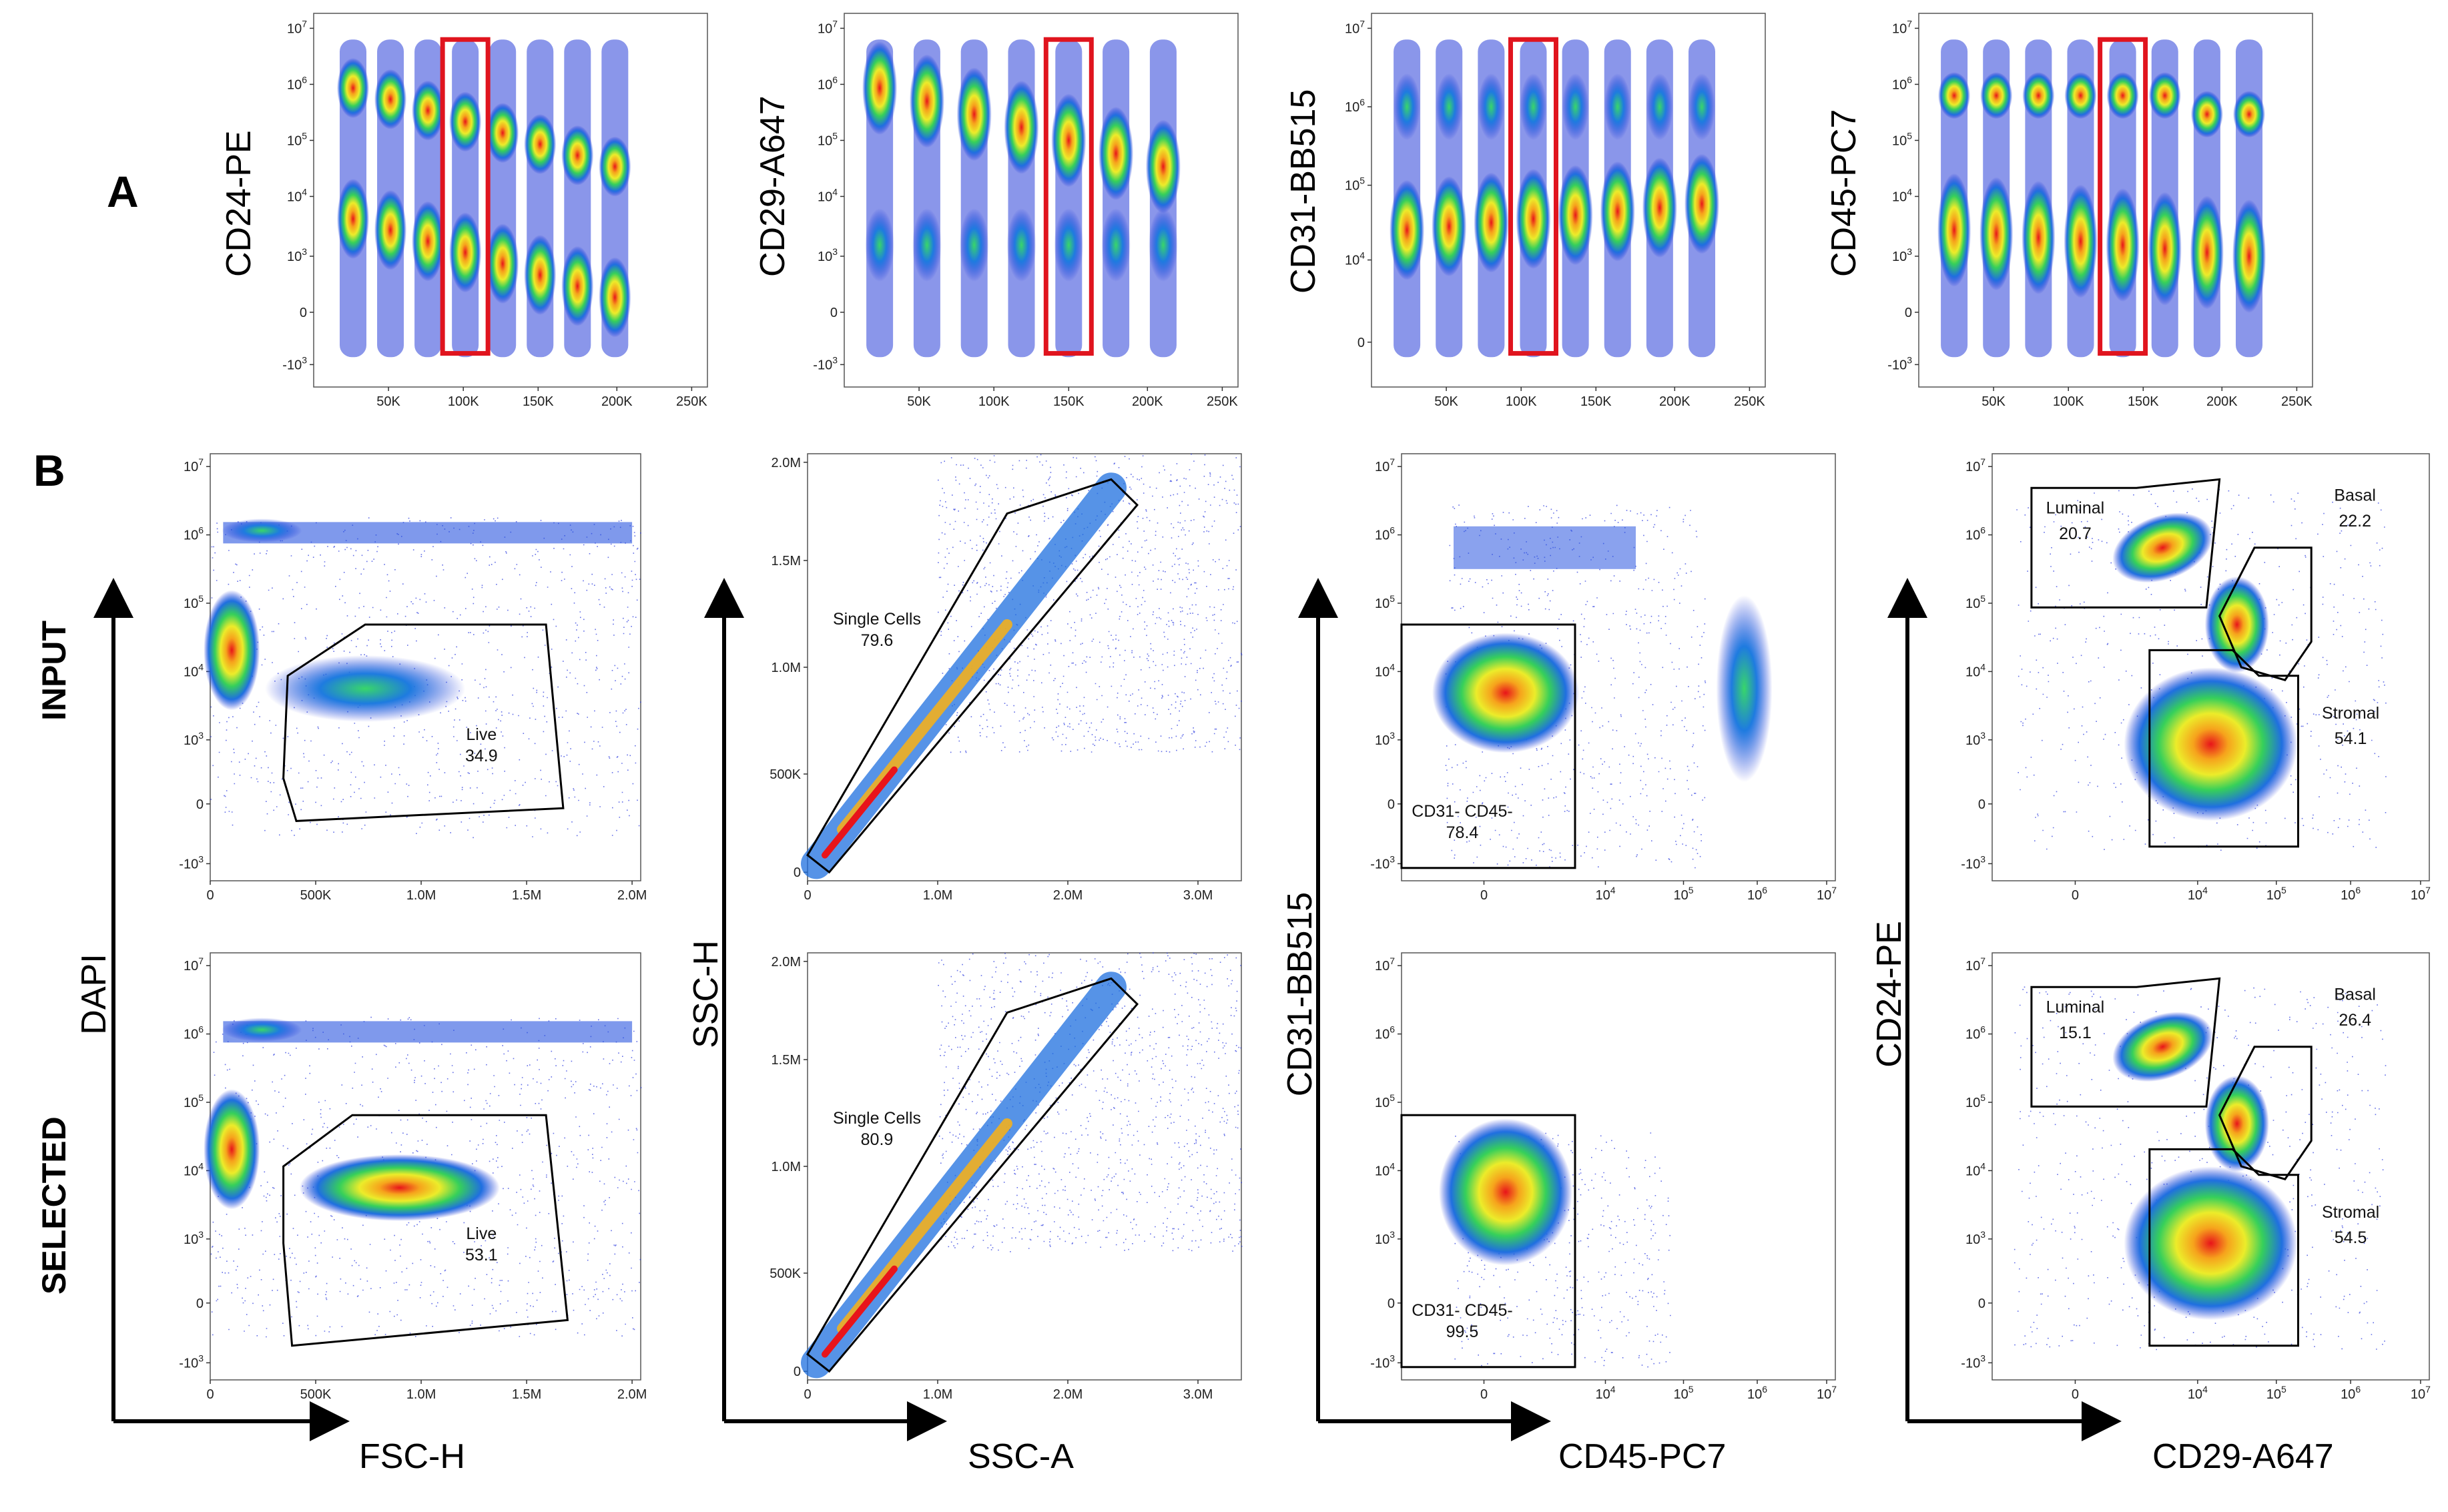  What do you see at coordinates (191, 862) in the screenshot?
I see `panel-b-1-1-ytick-label: -103` at bounding box center [191, 862].